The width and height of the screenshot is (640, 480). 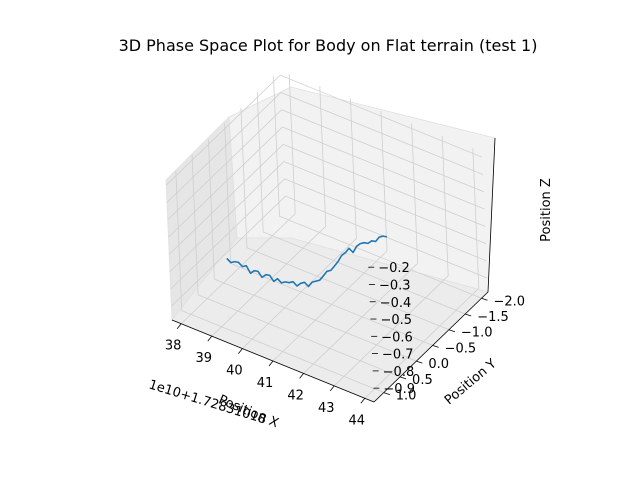 What do you see at coordinates (546, 210) in the screenshot?
I see `z-axis-label: Position Z` at bounding box center [546, 210].